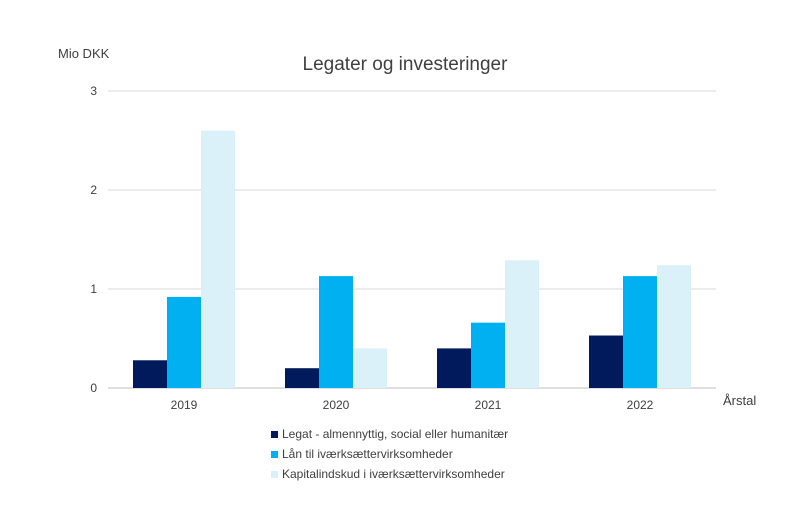  What do you see at coordinates (84, 53) in the screenshot?
I see `y-axis-label: Mio DKK` at bounding box center [84, 53].